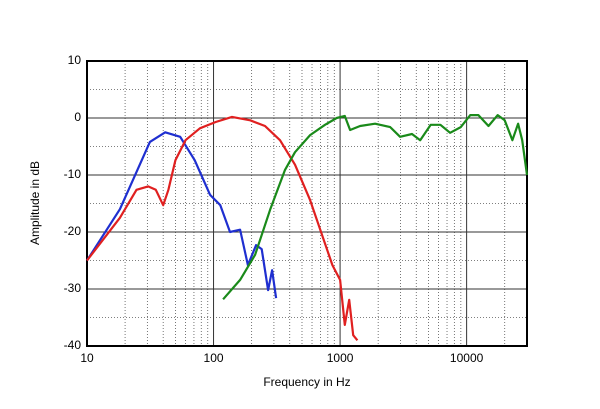  What do you see at coordinates (73, 174) in the screenshot?
I see `y-tick-label: -10` at bounding box center [73, 174].